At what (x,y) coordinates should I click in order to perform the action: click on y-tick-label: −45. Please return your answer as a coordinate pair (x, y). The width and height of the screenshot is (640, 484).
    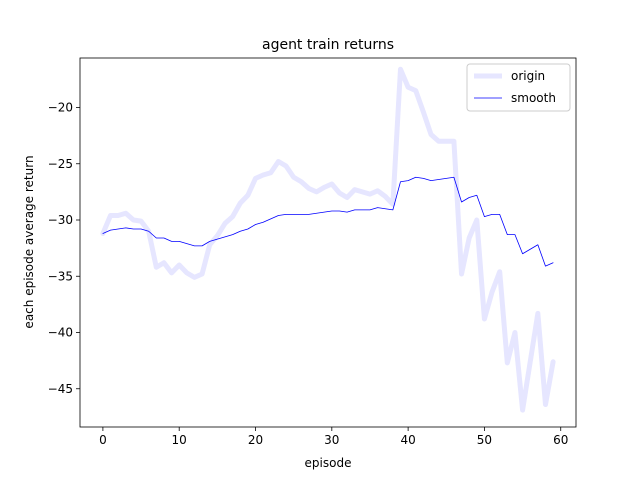
    Looking at the image, I should click on (60, 389).